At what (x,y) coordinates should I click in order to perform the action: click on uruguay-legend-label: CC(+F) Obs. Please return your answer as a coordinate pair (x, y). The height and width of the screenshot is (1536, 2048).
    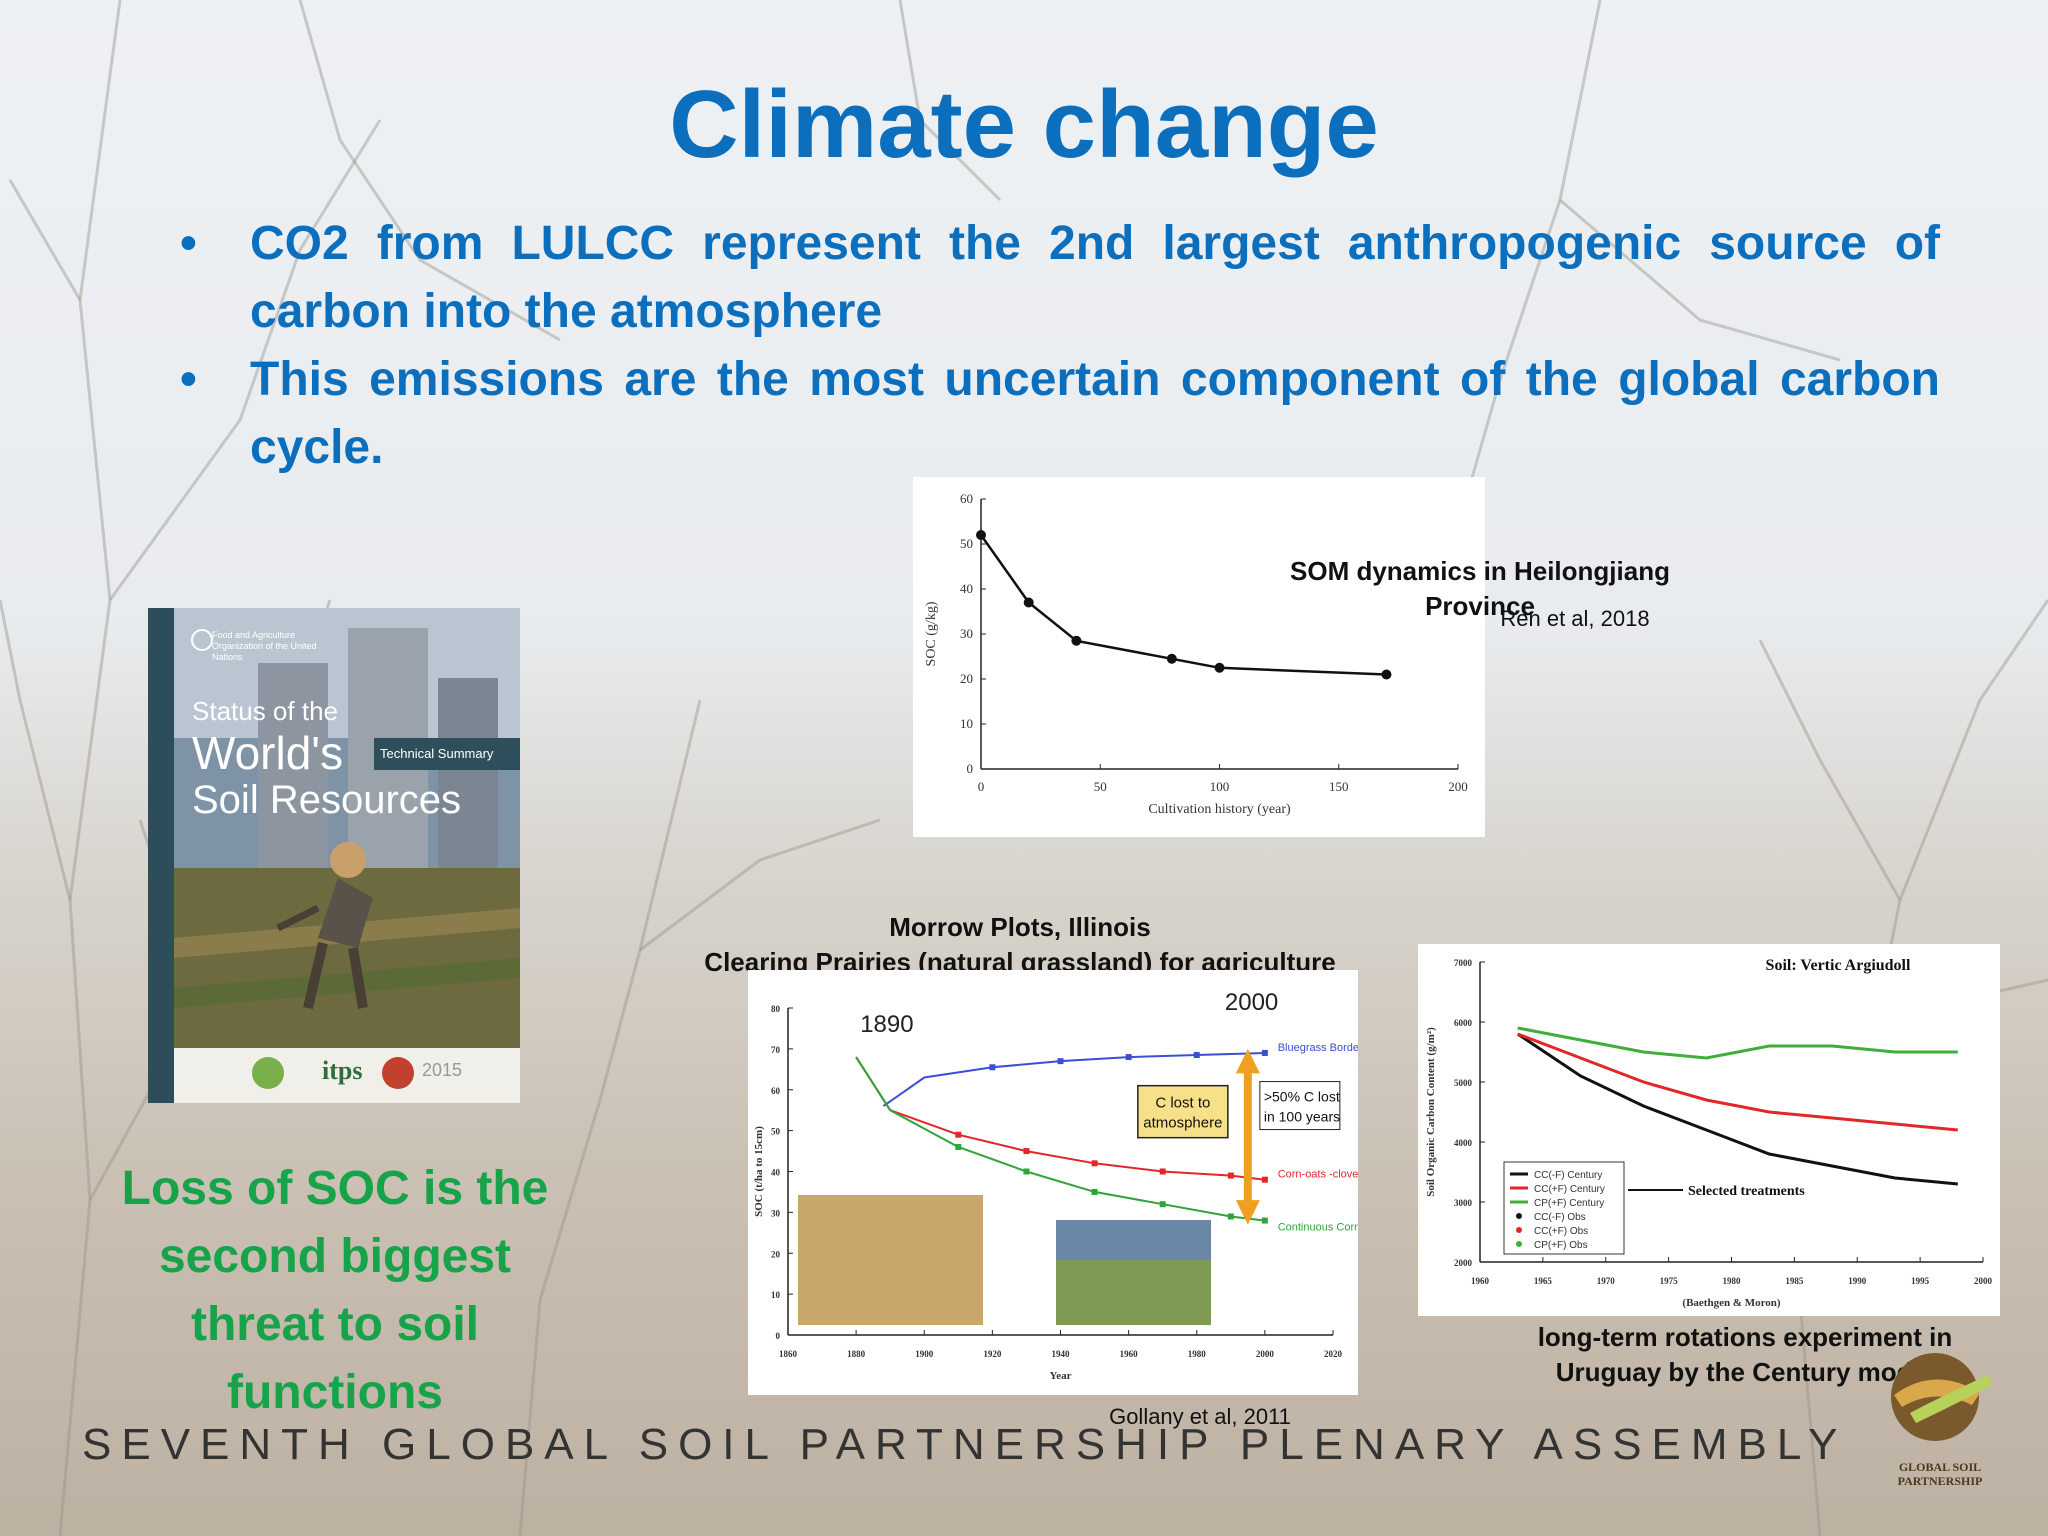
    Looking at the image, I should click on (1561, 1231).